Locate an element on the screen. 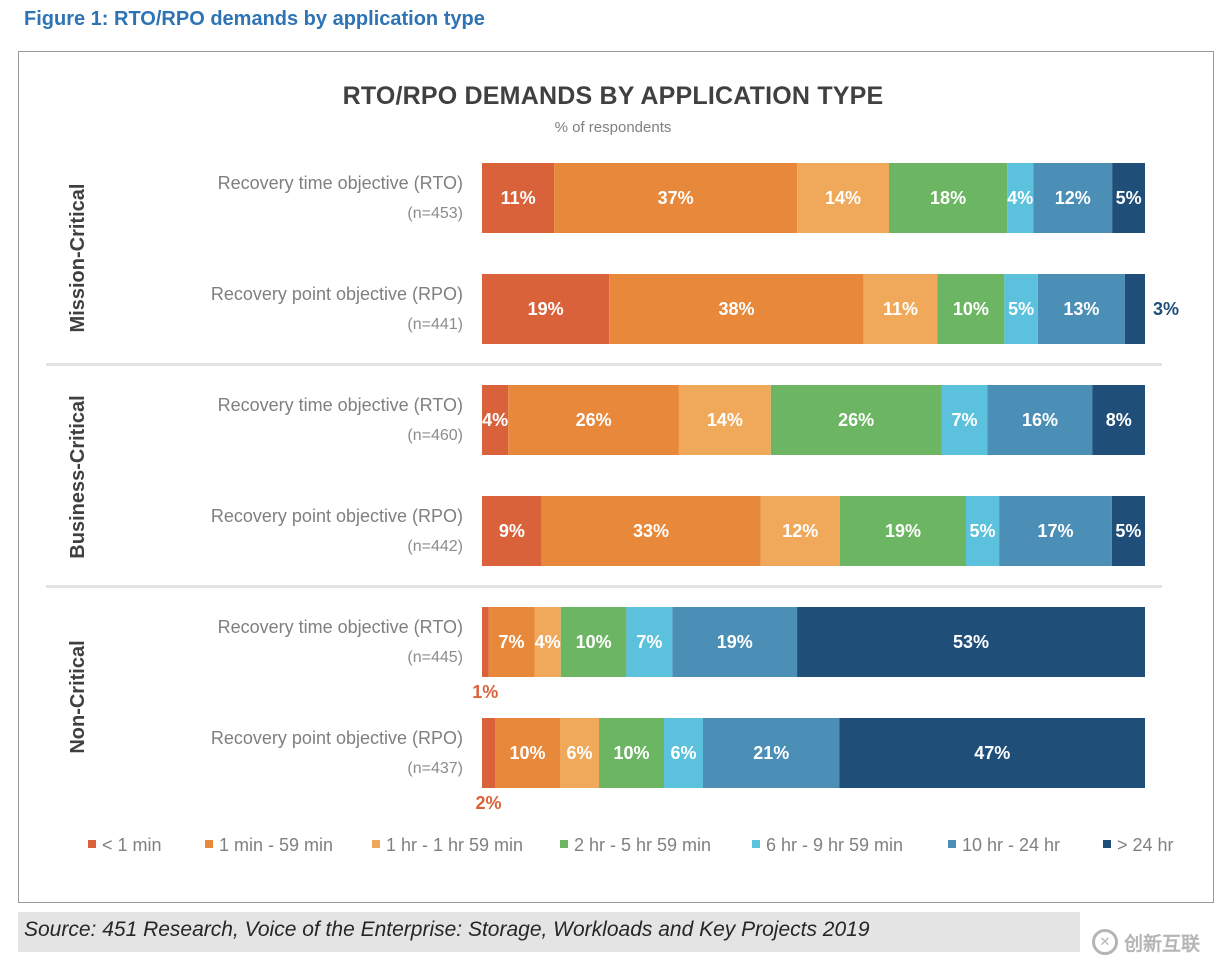  data-label: 21% is located at coordinates (771, 753).